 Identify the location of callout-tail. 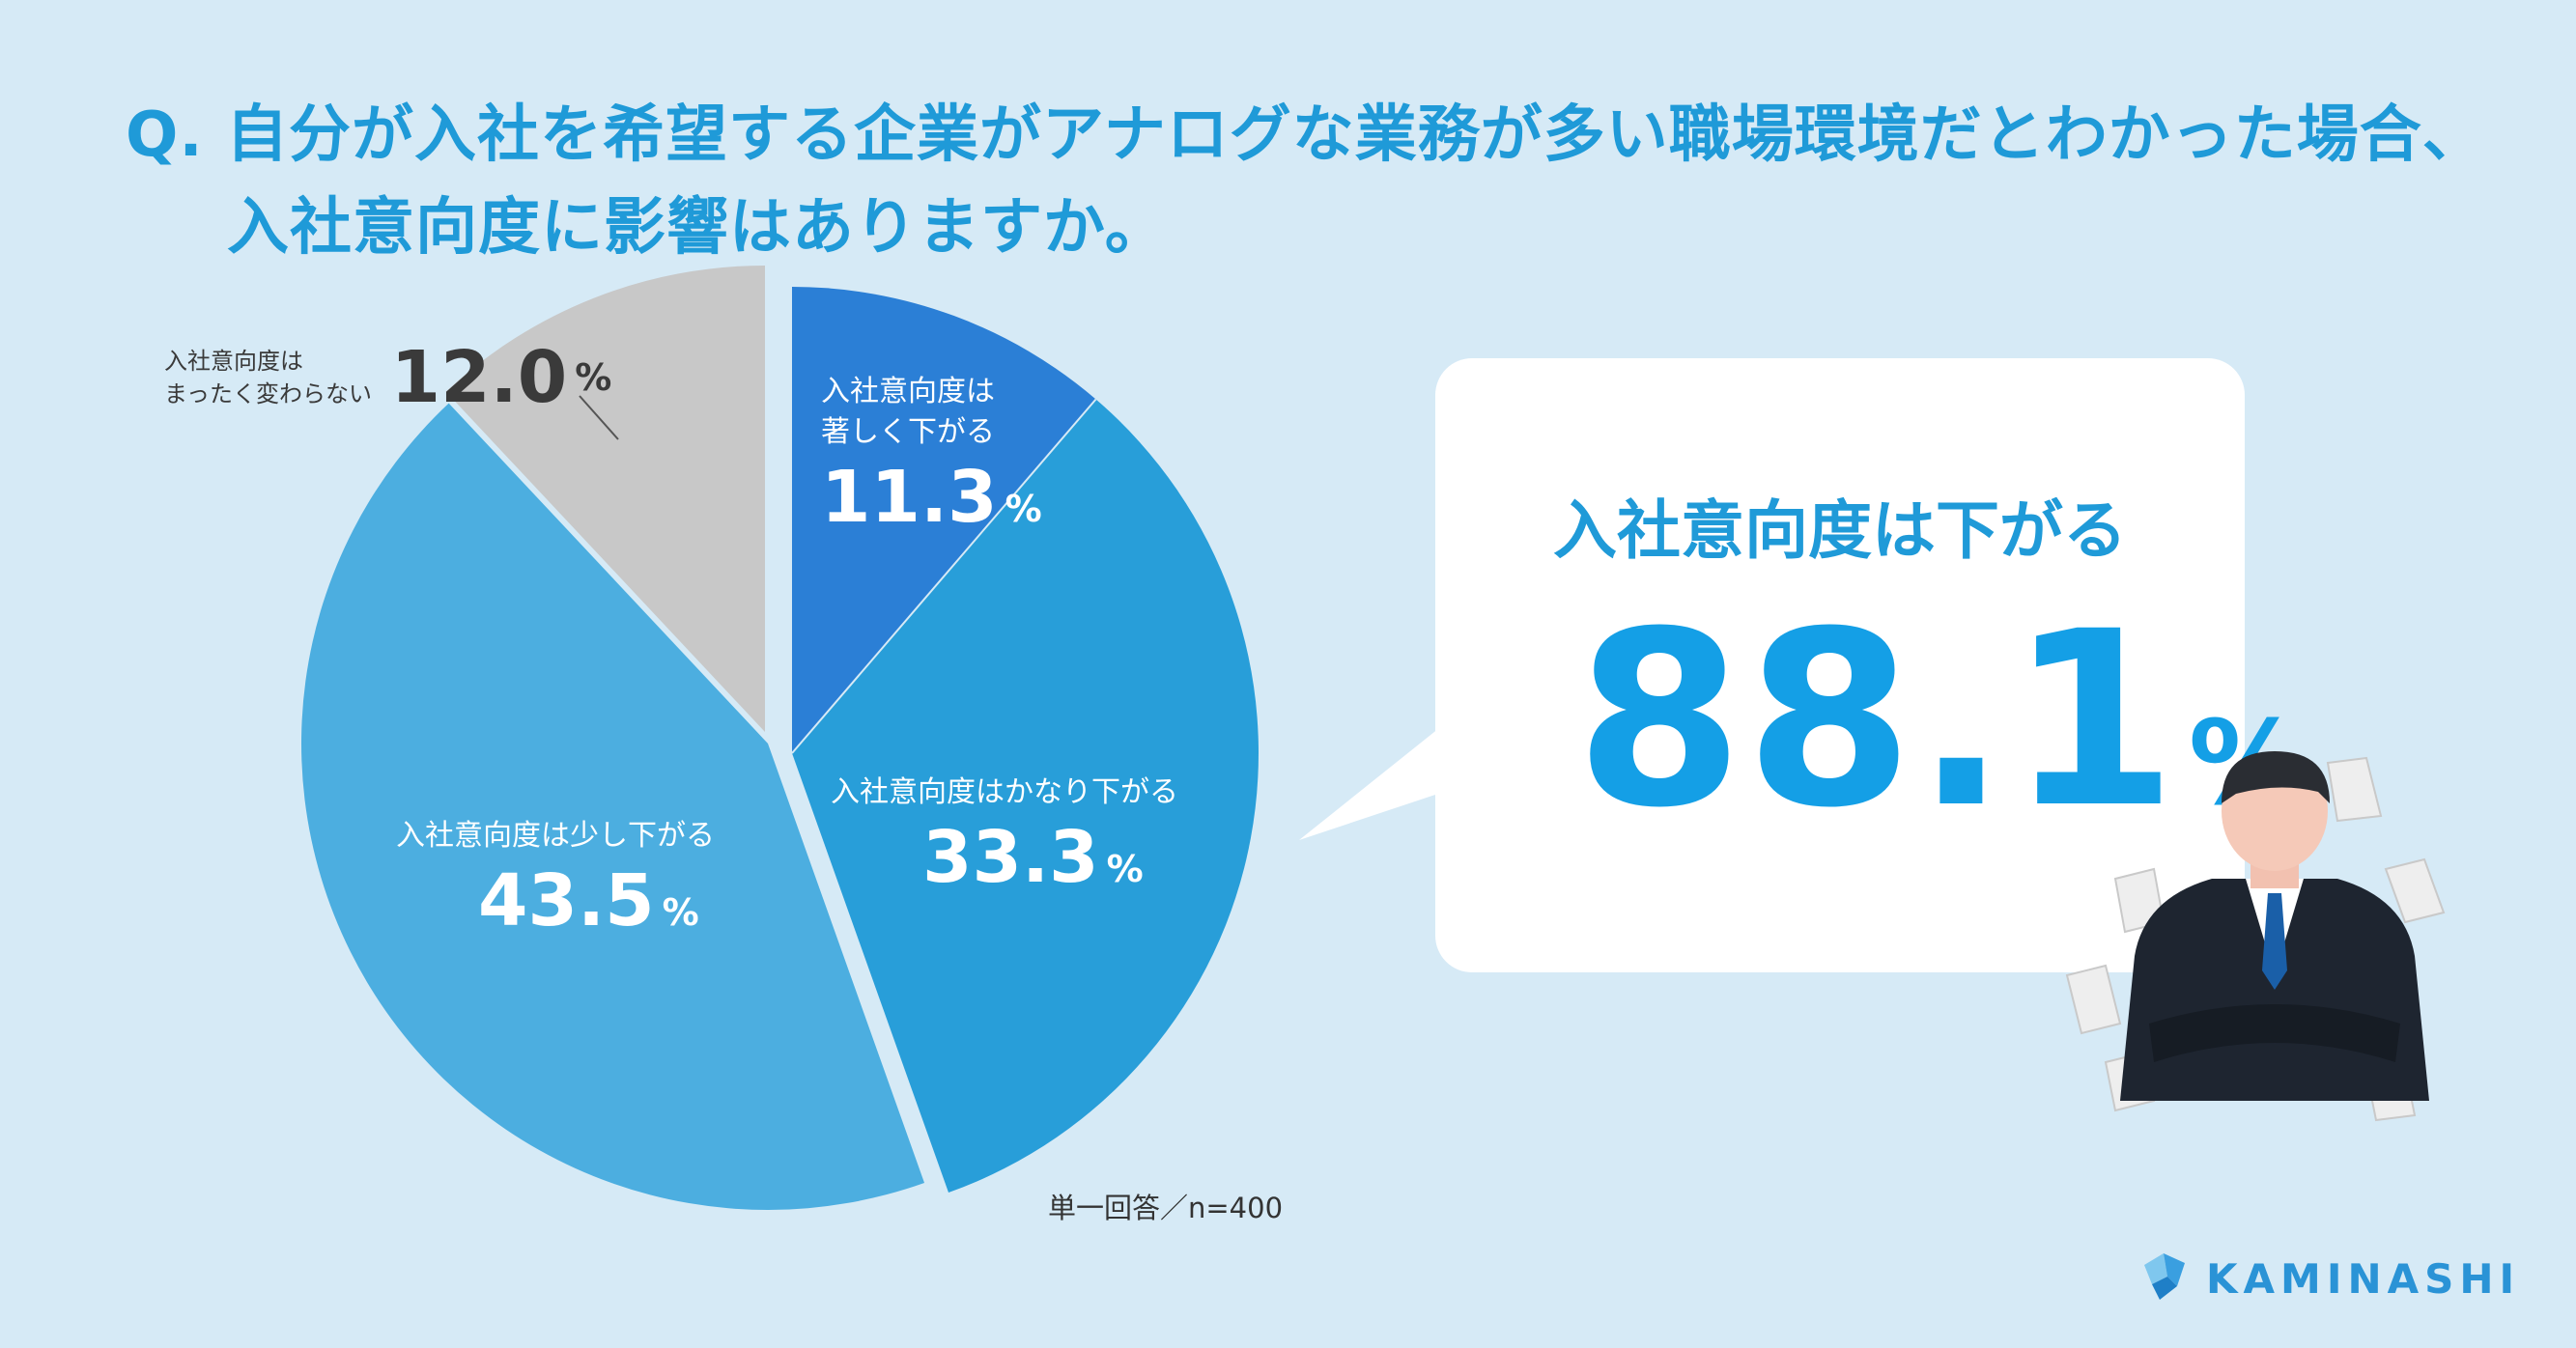
(1371, 782).